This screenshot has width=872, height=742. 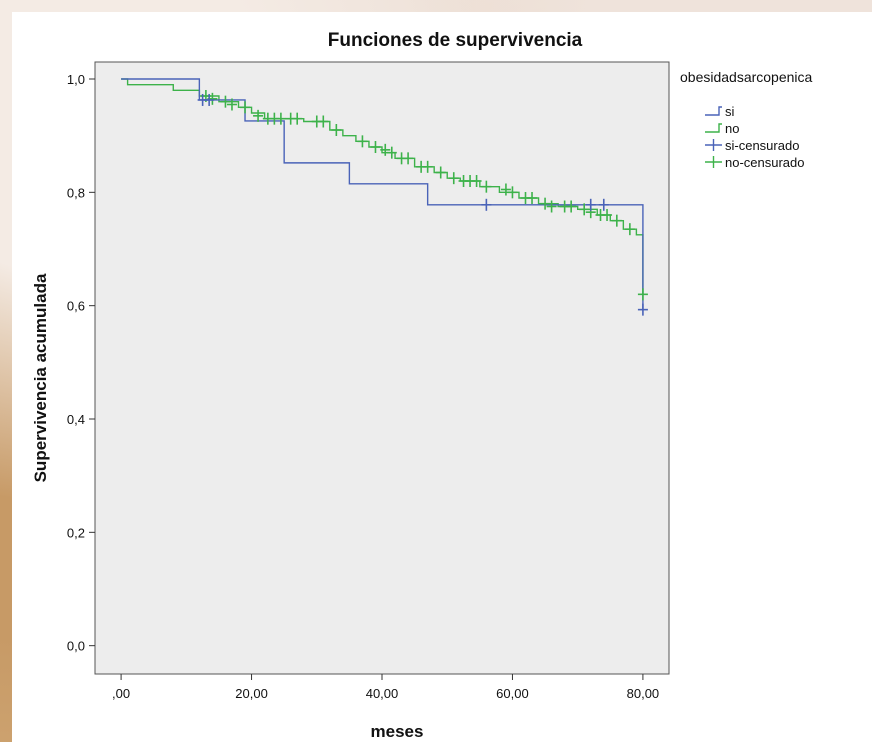 I want to click on legend-item: no, so click(x=722, y=128).